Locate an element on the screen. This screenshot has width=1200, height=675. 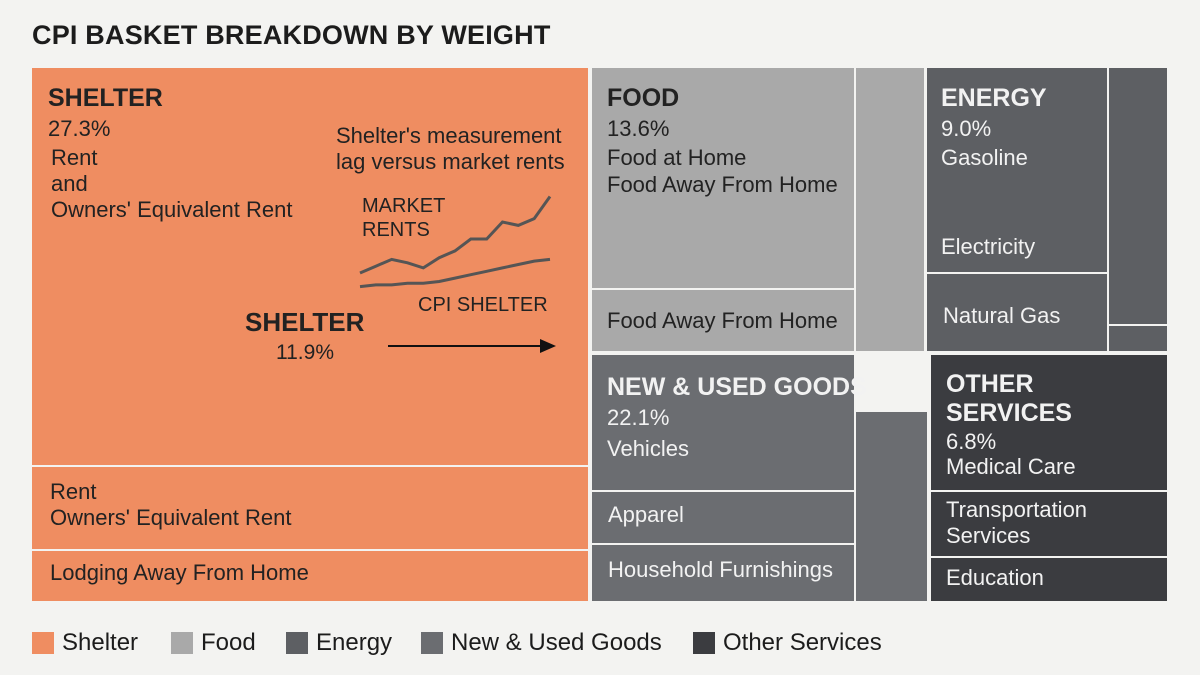
inset-shelter-pct: 11.9% is located at coordinates (305, 352).